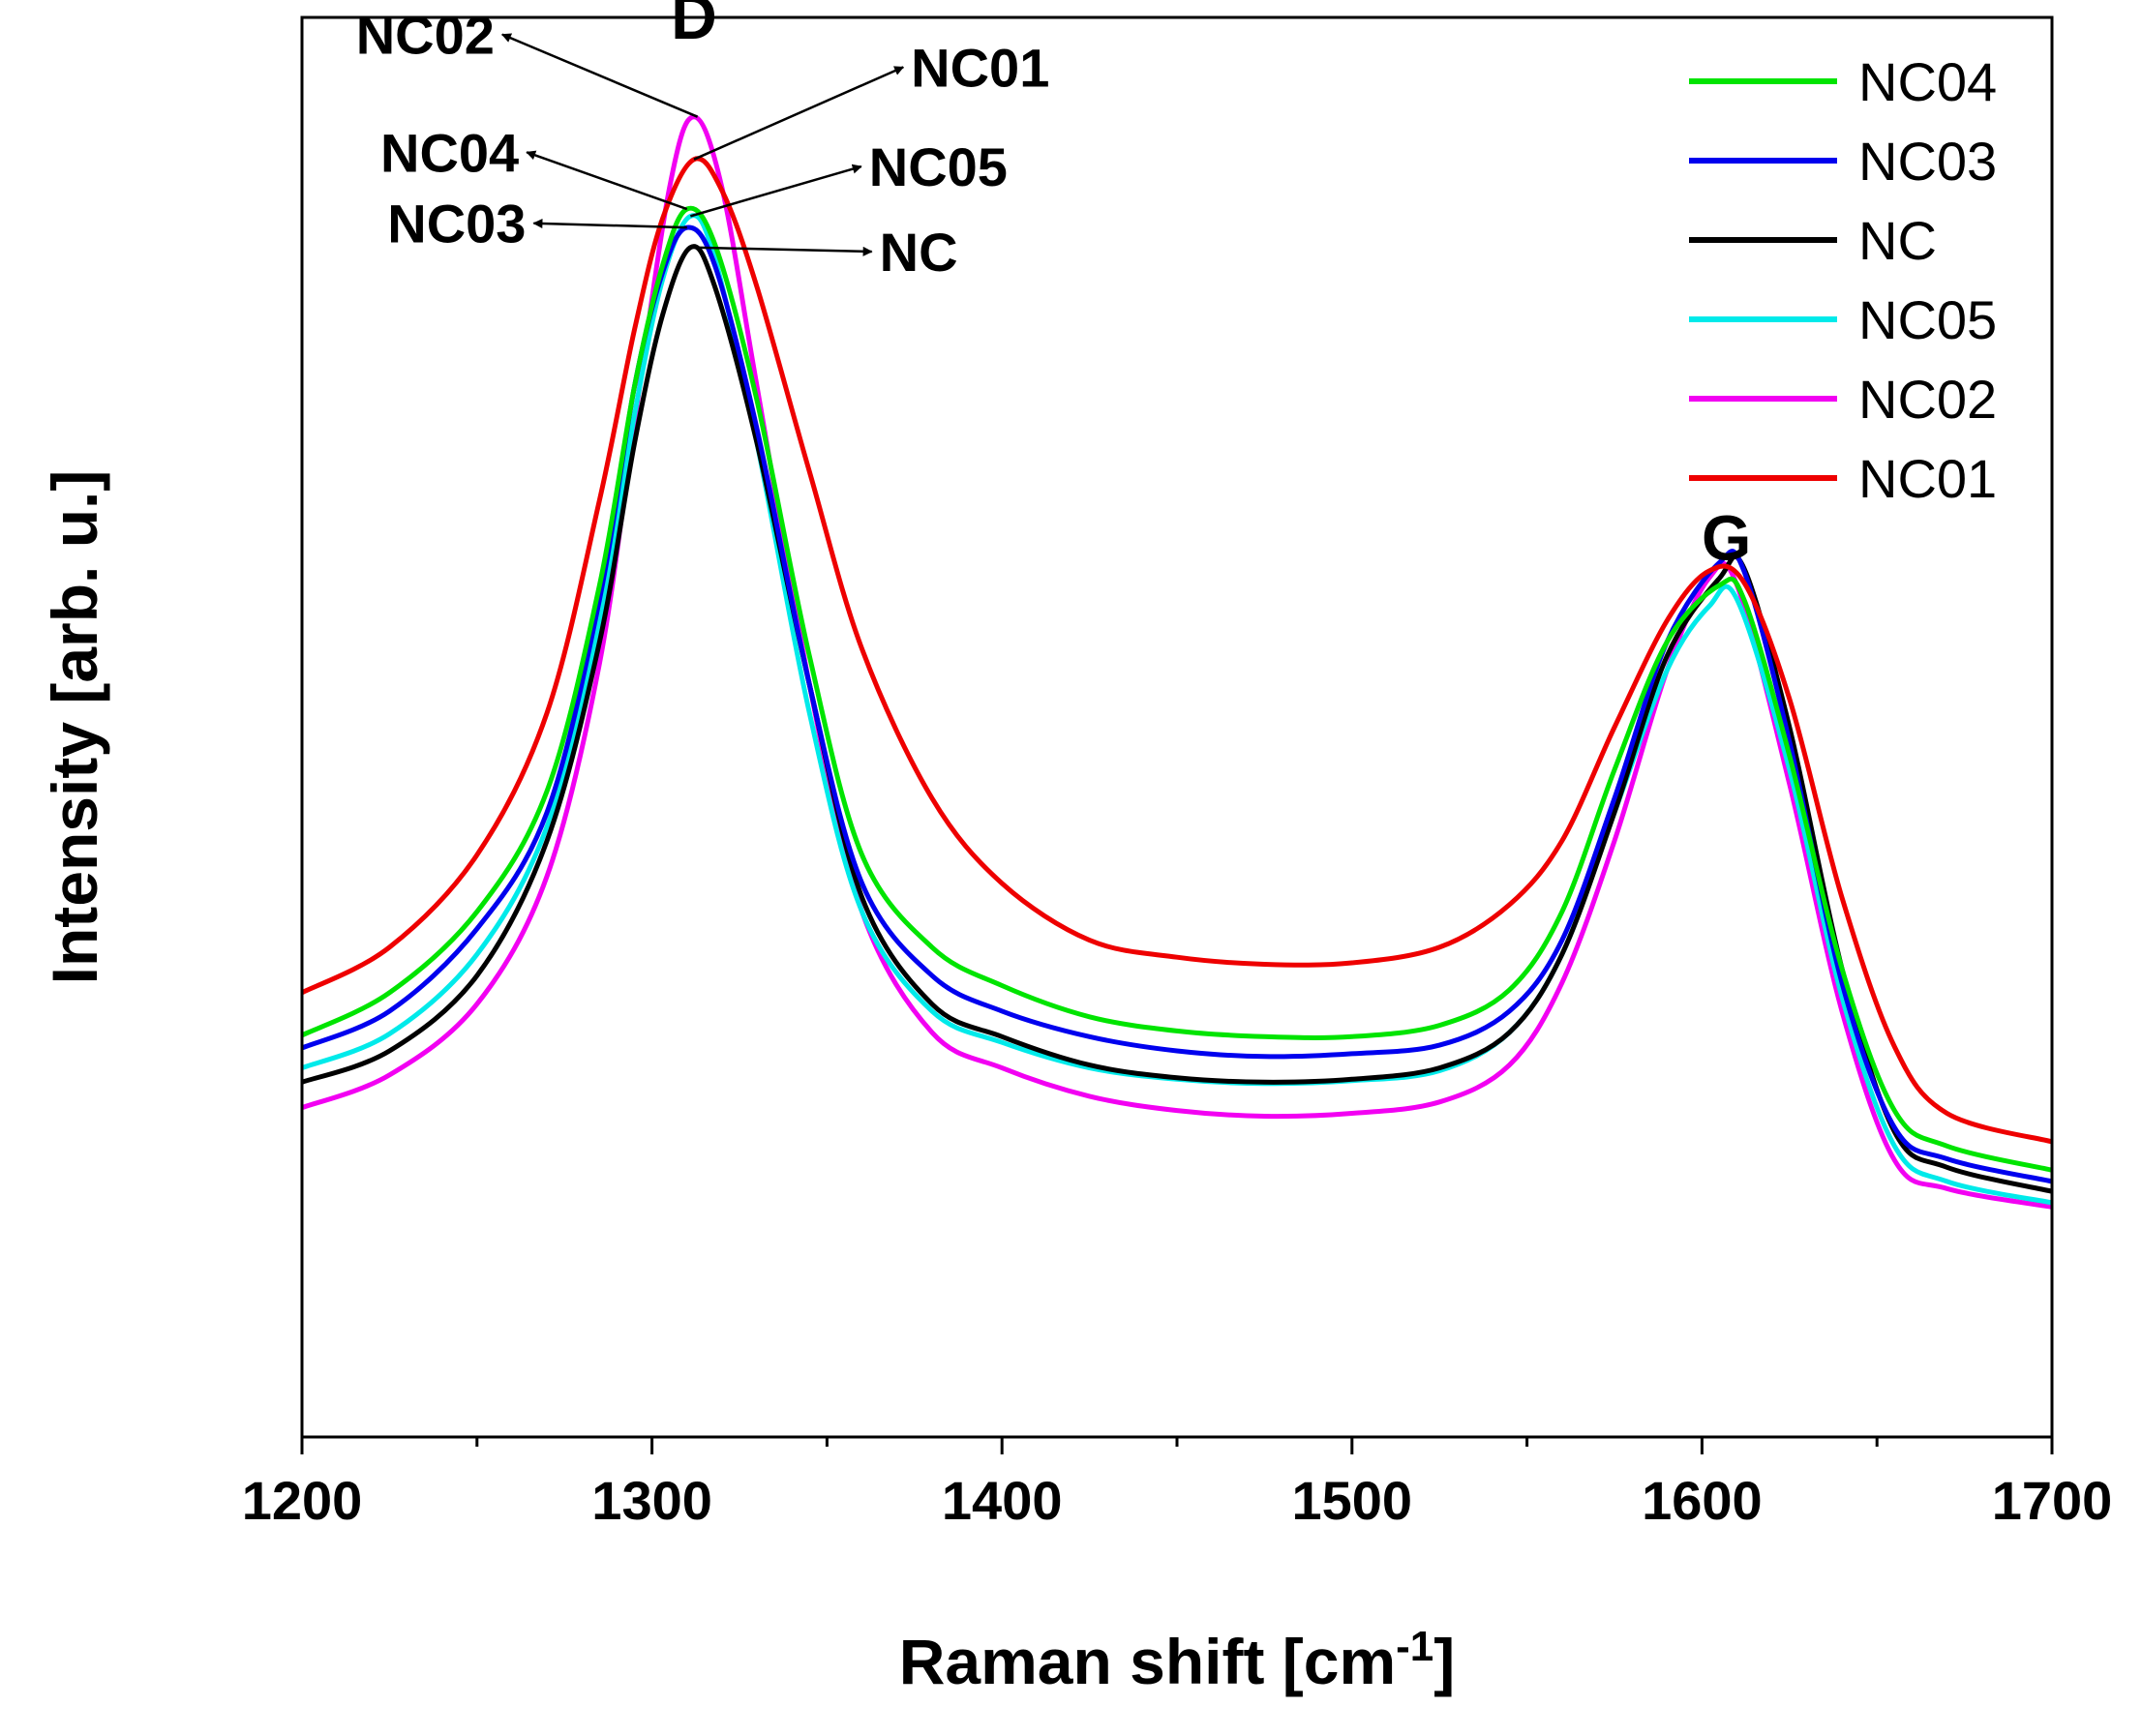 Image resolution: width=2142 pixels, height=1736 pixels. Describe the element at coordinates (1703, 1500) in the screenshot. I see `x-tick-label: 1600` at that location.